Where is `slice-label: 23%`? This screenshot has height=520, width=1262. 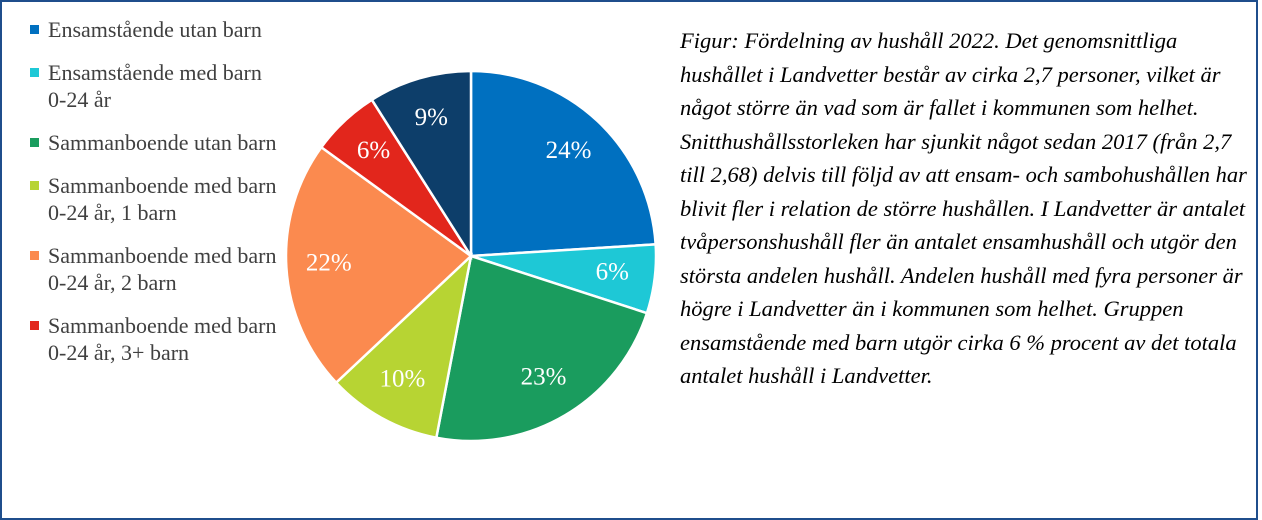
slice-label: 23% is located at coordinates (544, 376).